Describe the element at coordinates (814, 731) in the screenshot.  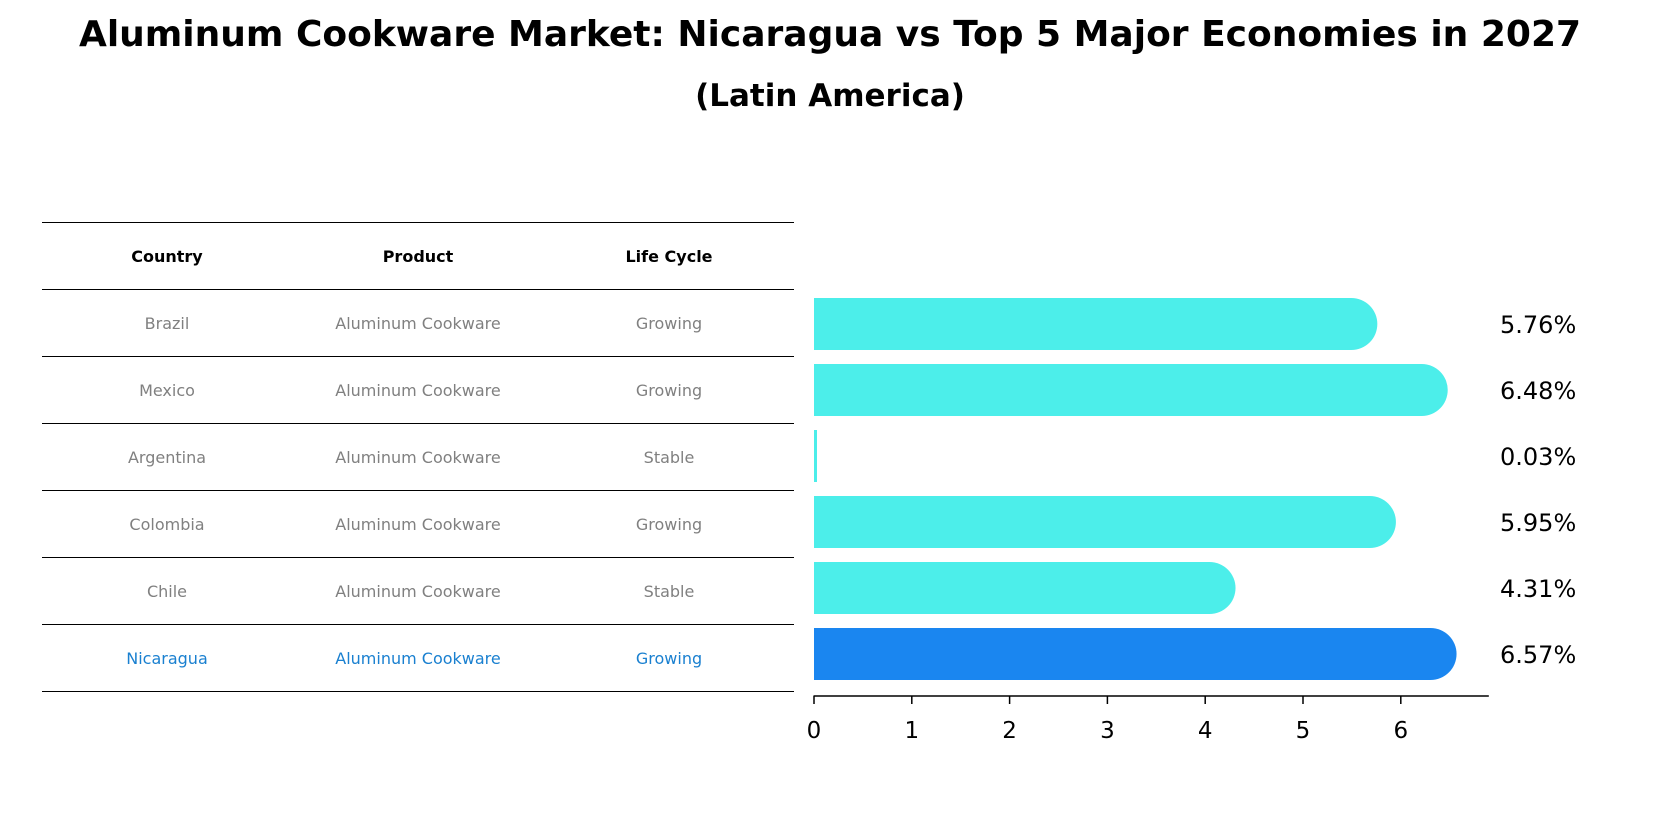
I see `x-tick-label: 0` at that location.